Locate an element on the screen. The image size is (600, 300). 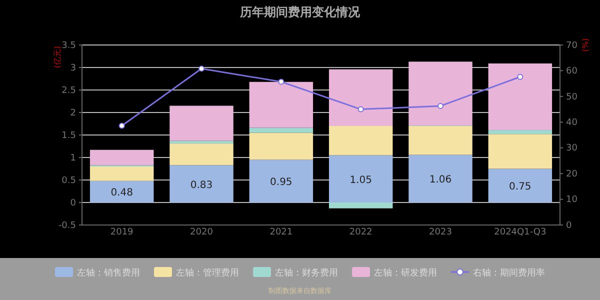
data-label: 1.05 is located at coordinates (361, 180).